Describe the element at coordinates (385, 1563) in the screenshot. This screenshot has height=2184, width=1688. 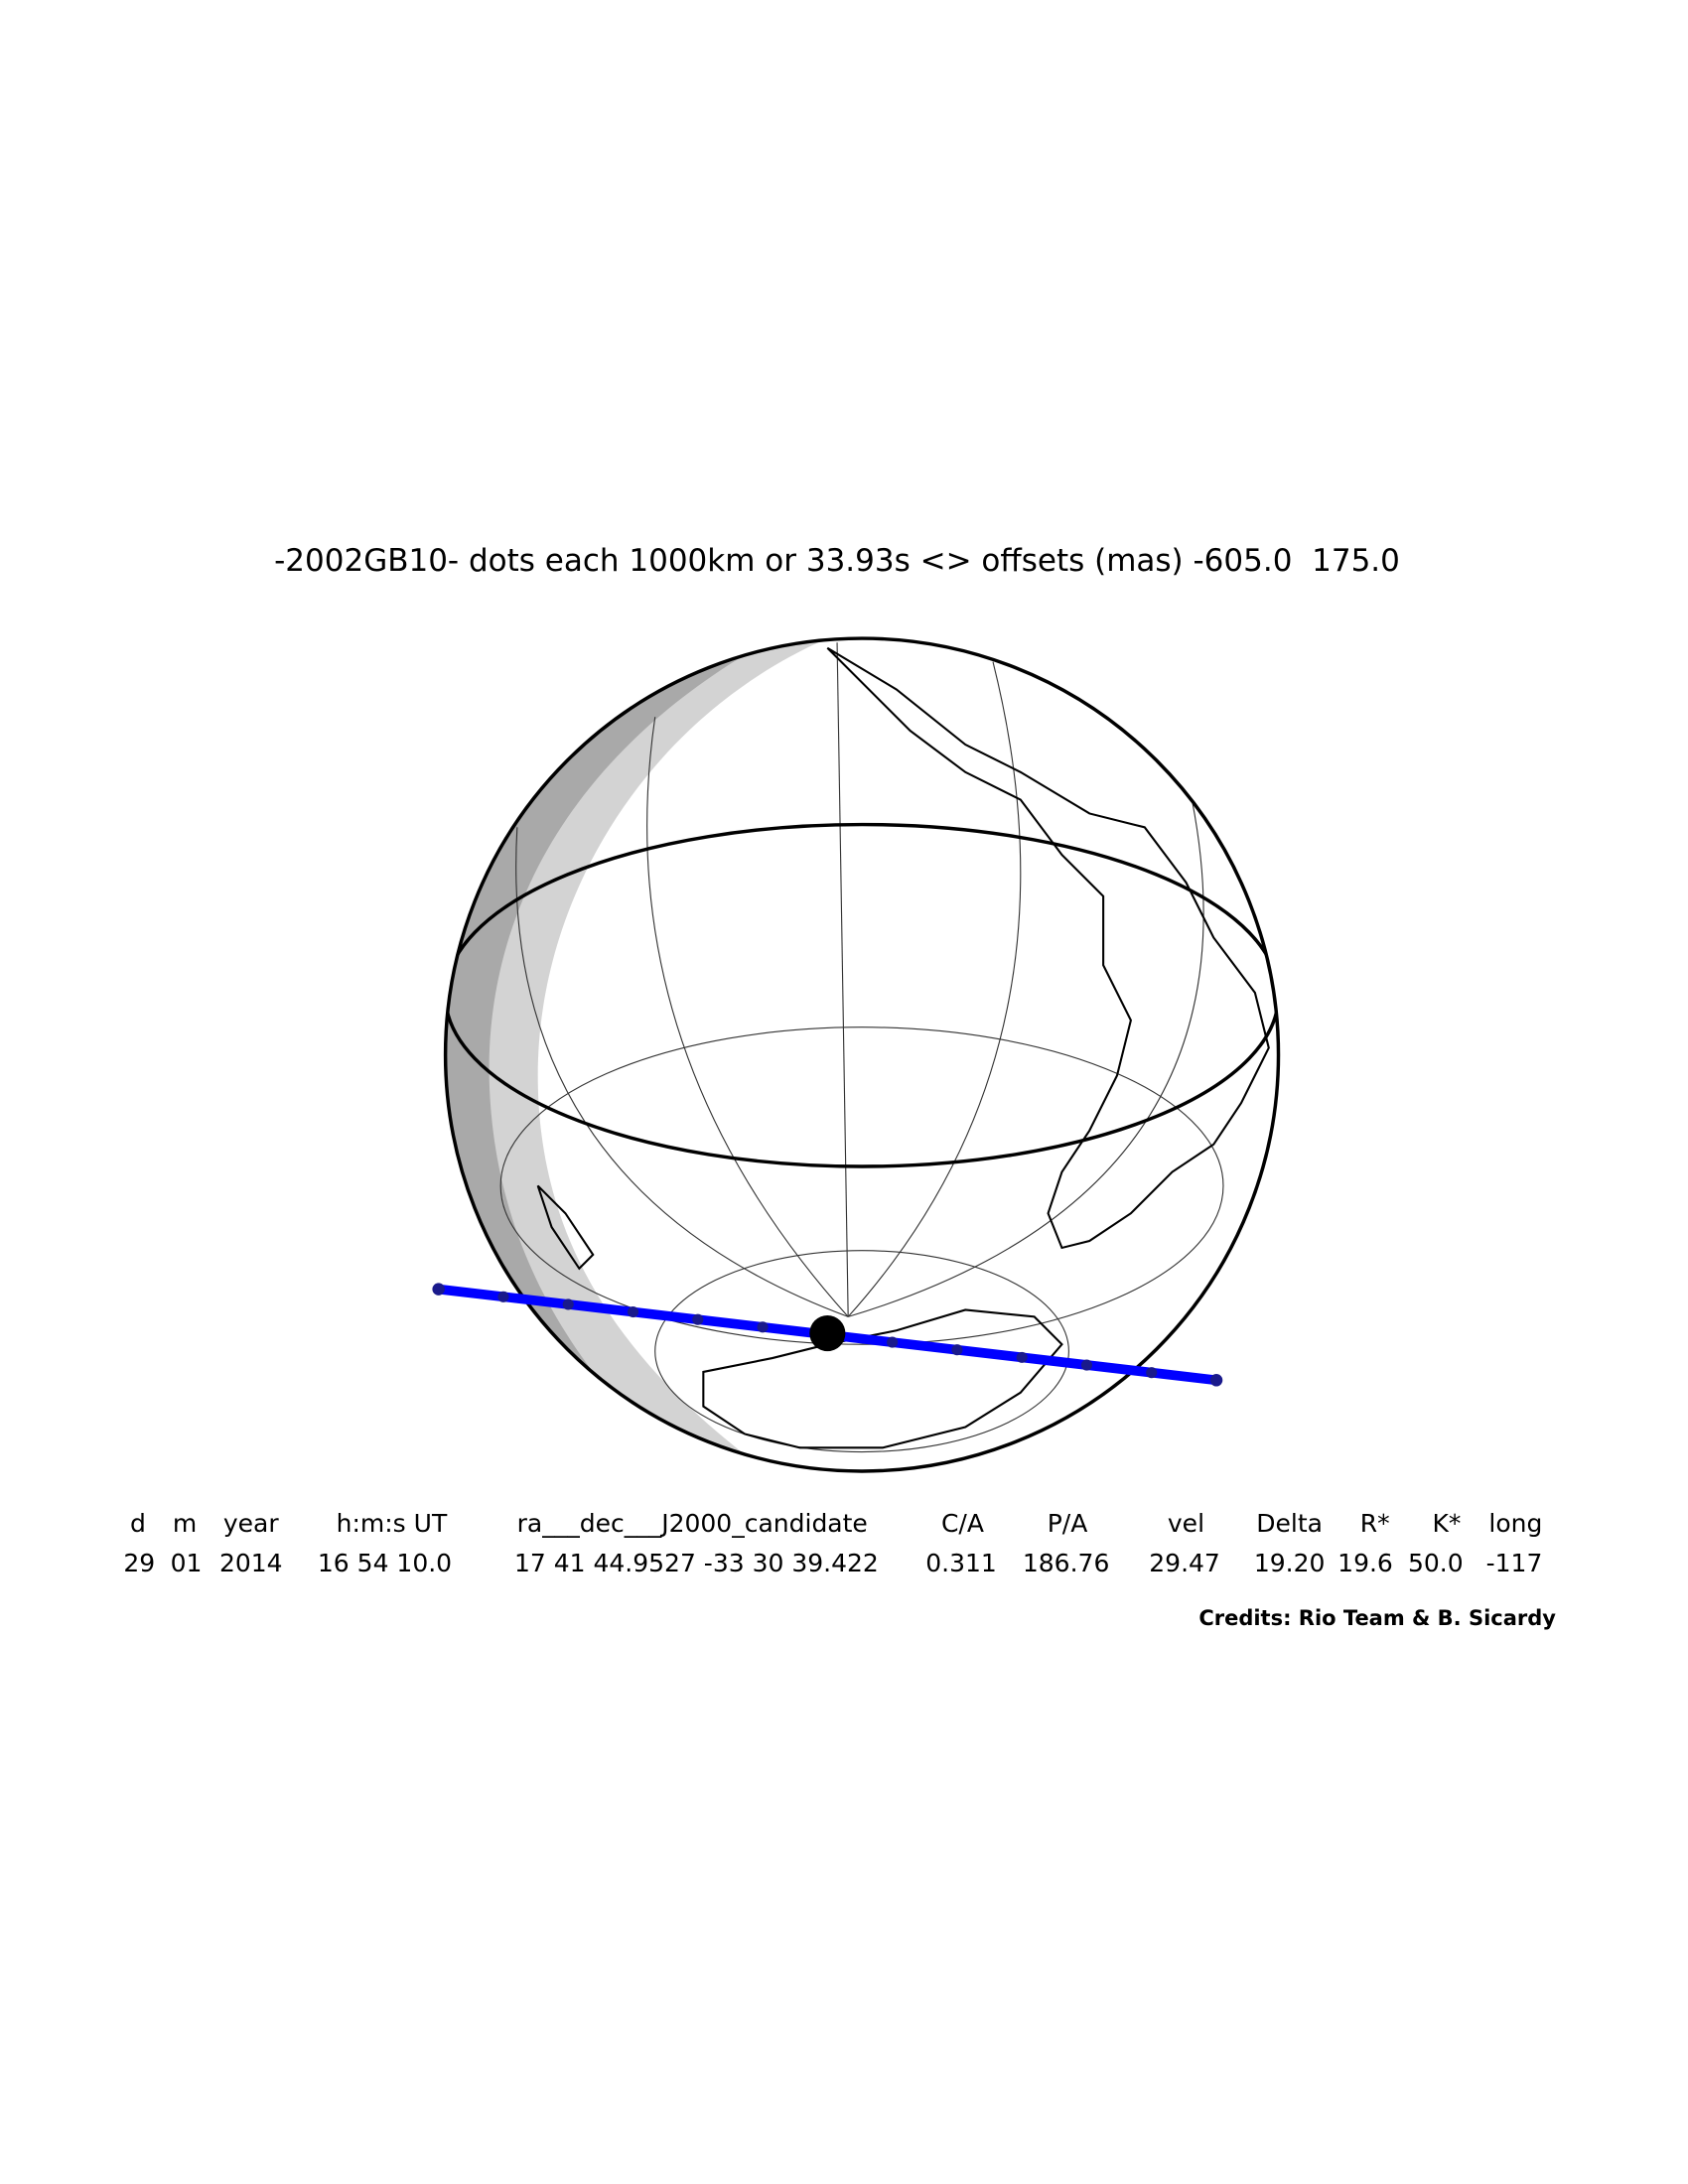
I see `table-value: 16 54 10.0` at that location.